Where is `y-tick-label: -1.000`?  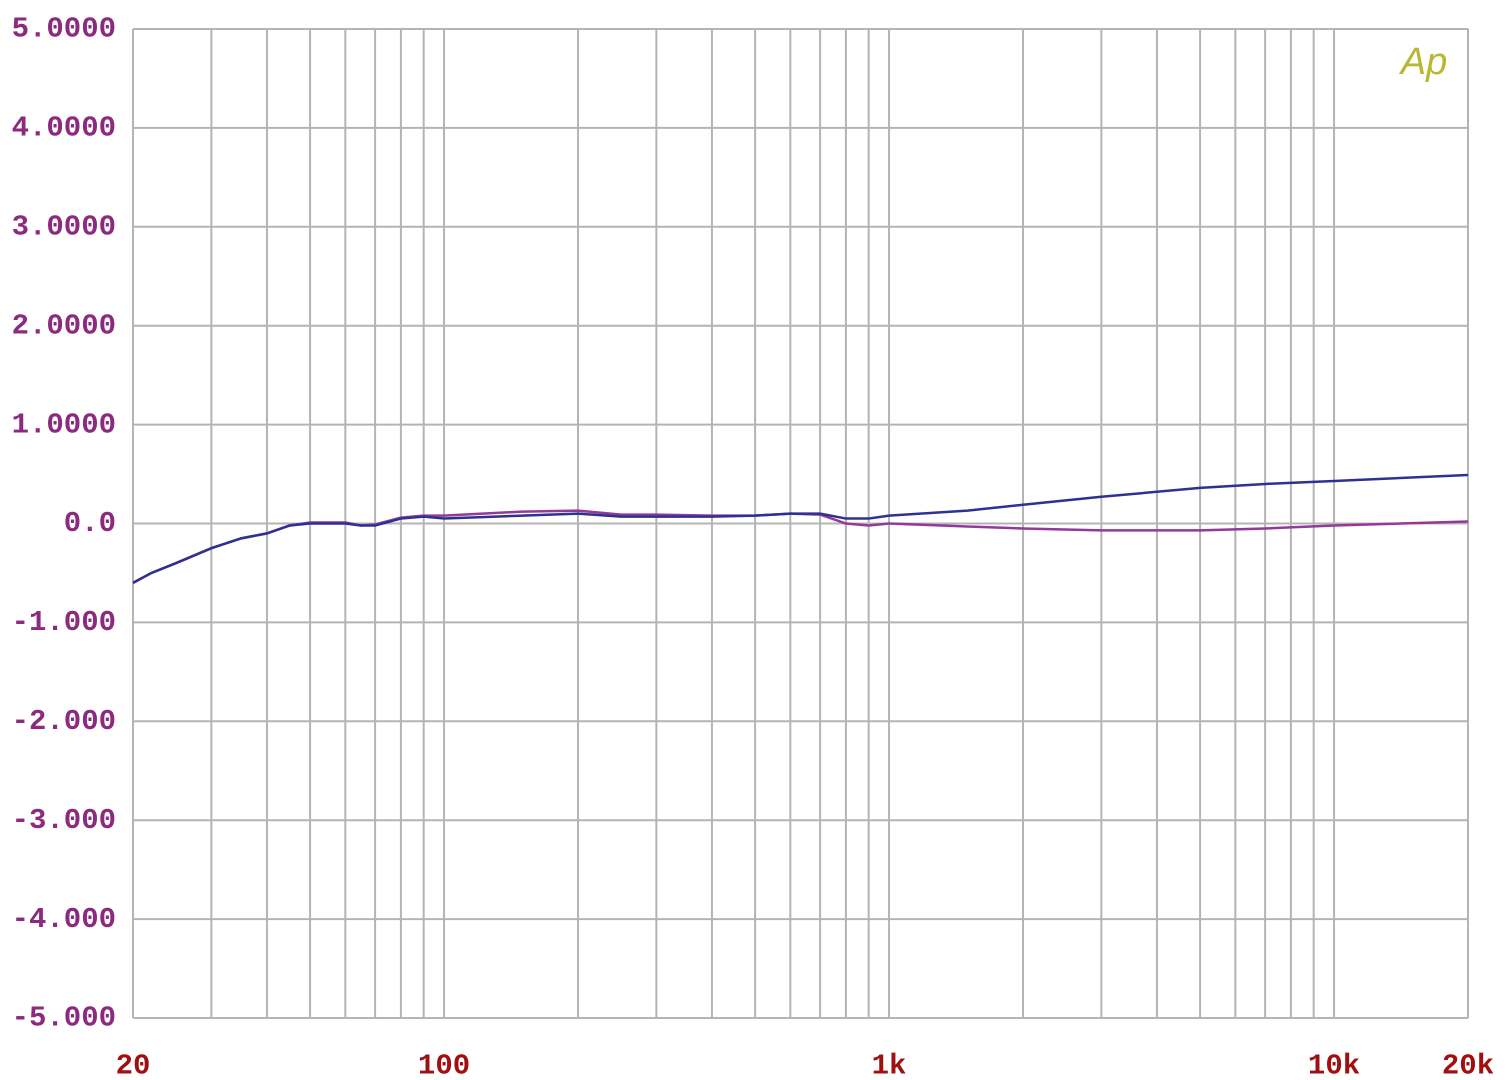 y-tick-label: -1.000 is located at coordinates (64, 622).